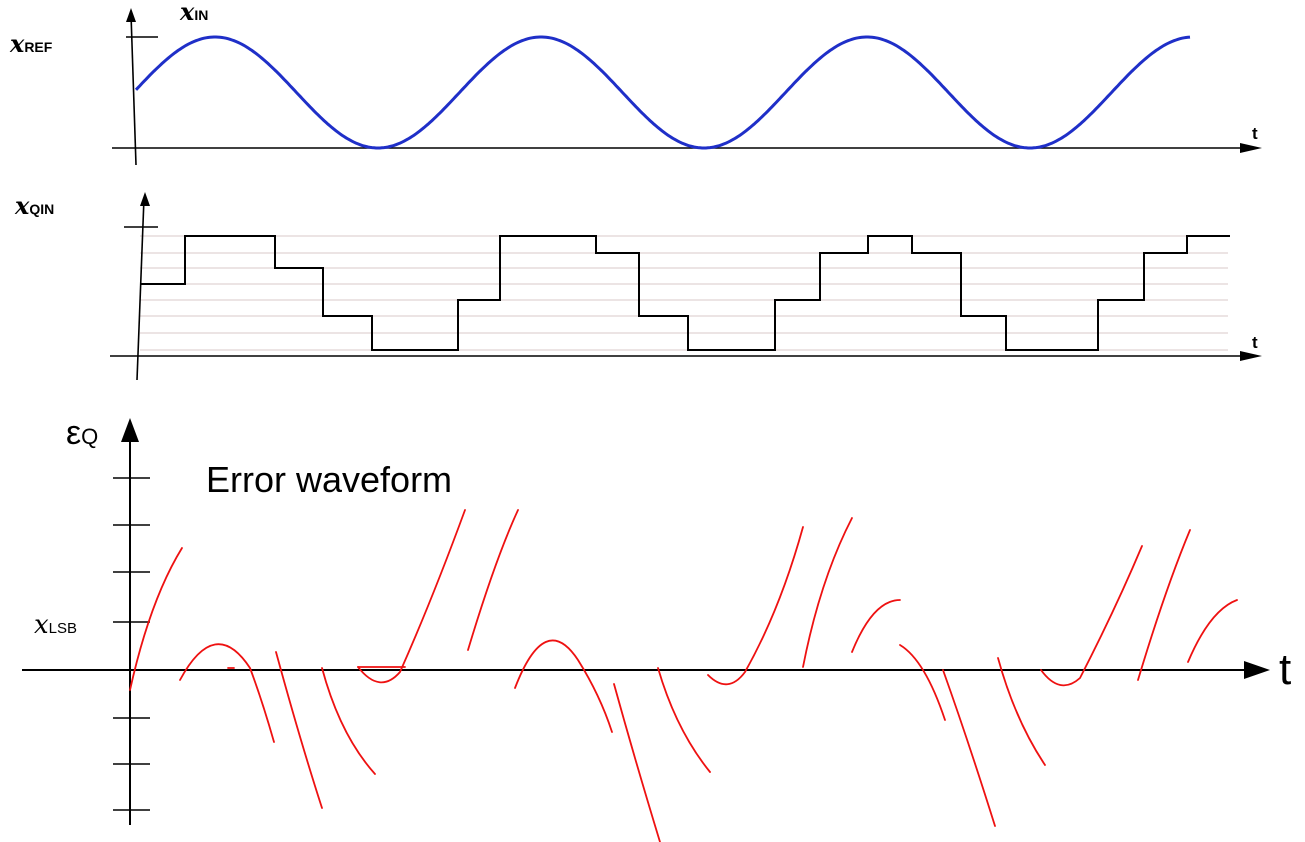 The width and height of the screenshot is (1305, 842). I want to click on quantization-level-grid, so click(684, 293).